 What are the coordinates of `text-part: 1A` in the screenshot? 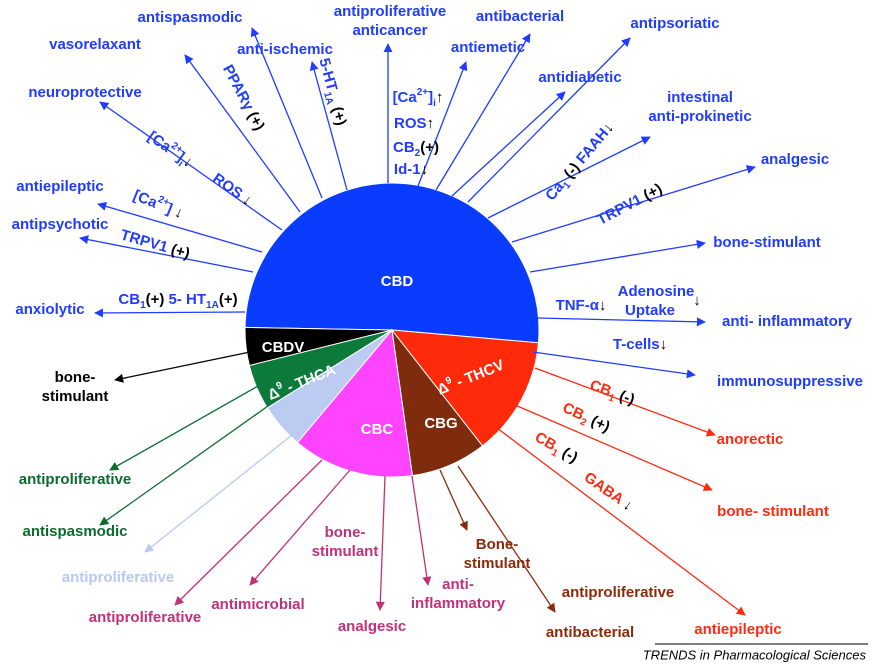 It's located at (328, 98).